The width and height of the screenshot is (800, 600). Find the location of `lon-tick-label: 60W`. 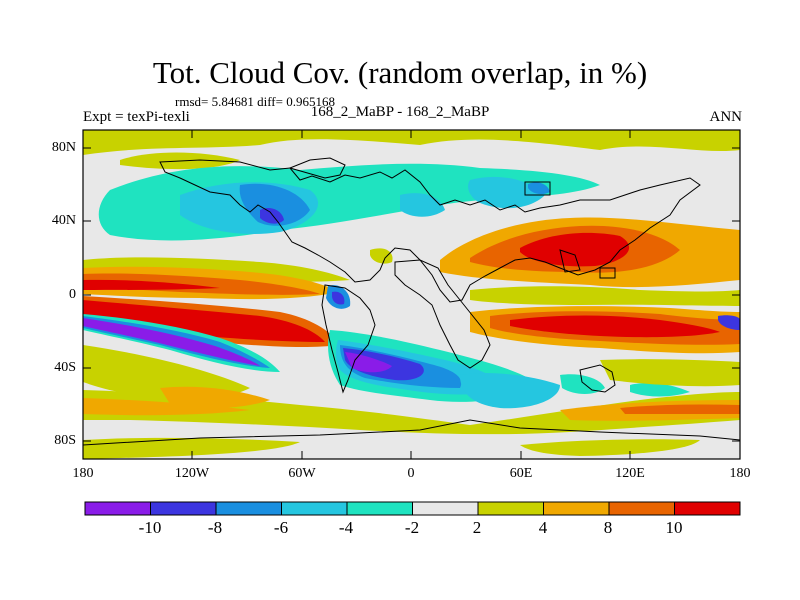

lon-tick-label: 60W is located at coordinates (302, 473).